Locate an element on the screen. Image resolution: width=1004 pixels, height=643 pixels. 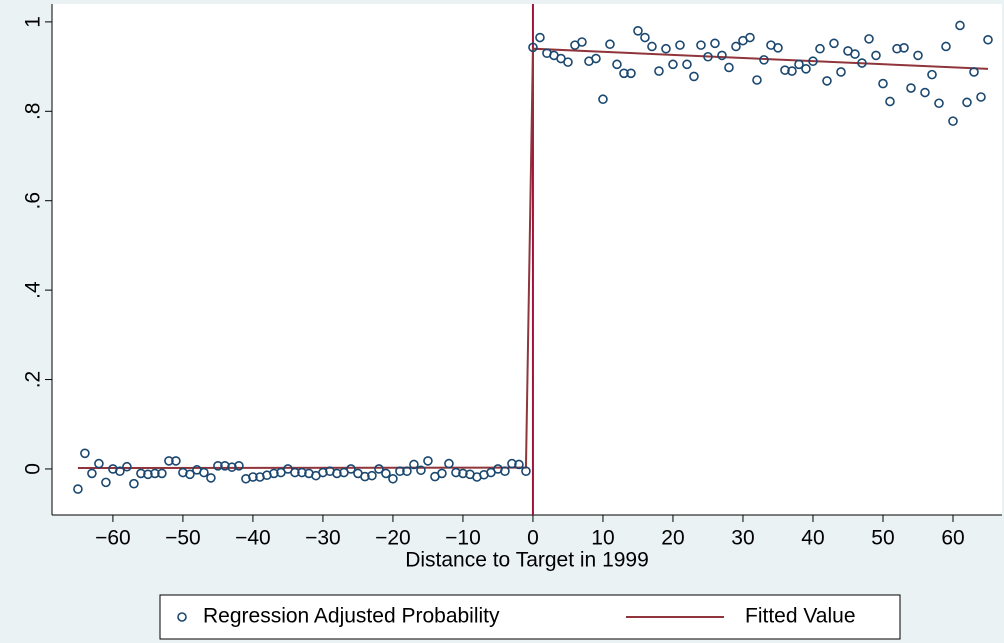
y-tick-label: .6 is located at coordinates (33, 201).